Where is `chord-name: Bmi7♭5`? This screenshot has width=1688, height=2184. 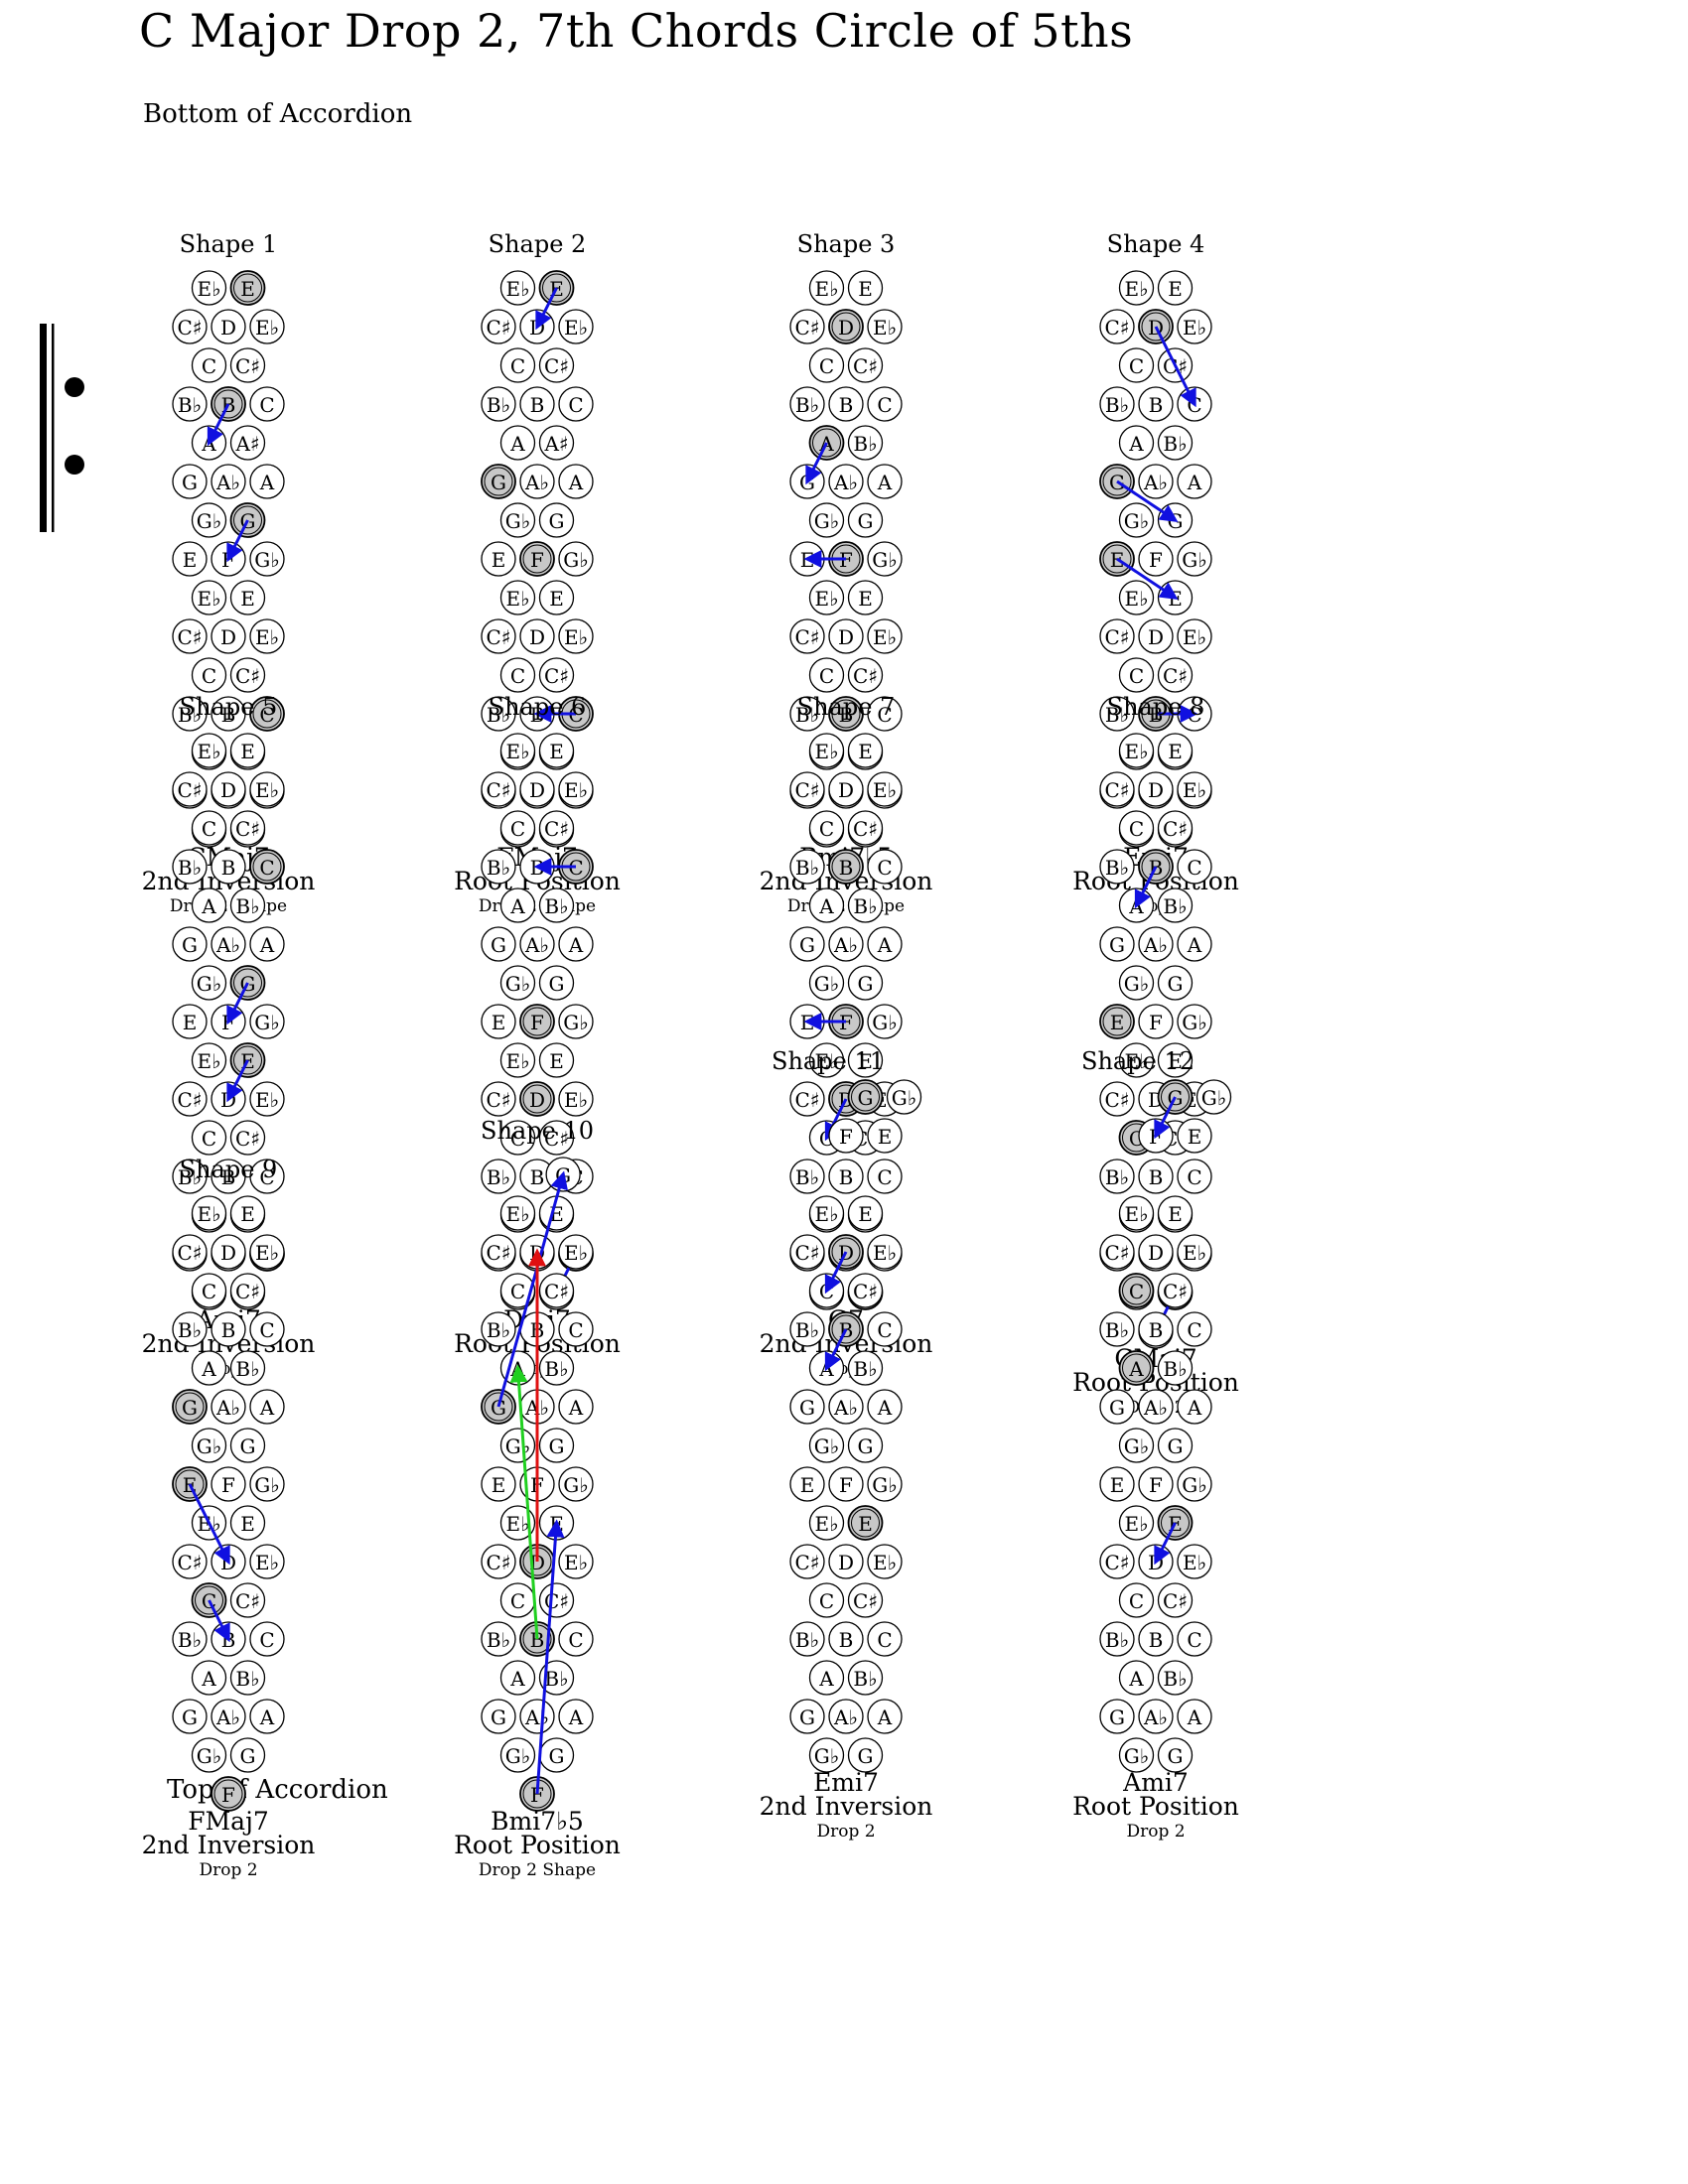 chord-name: Bmi7♭5 is located at coordinates (537, 1821).